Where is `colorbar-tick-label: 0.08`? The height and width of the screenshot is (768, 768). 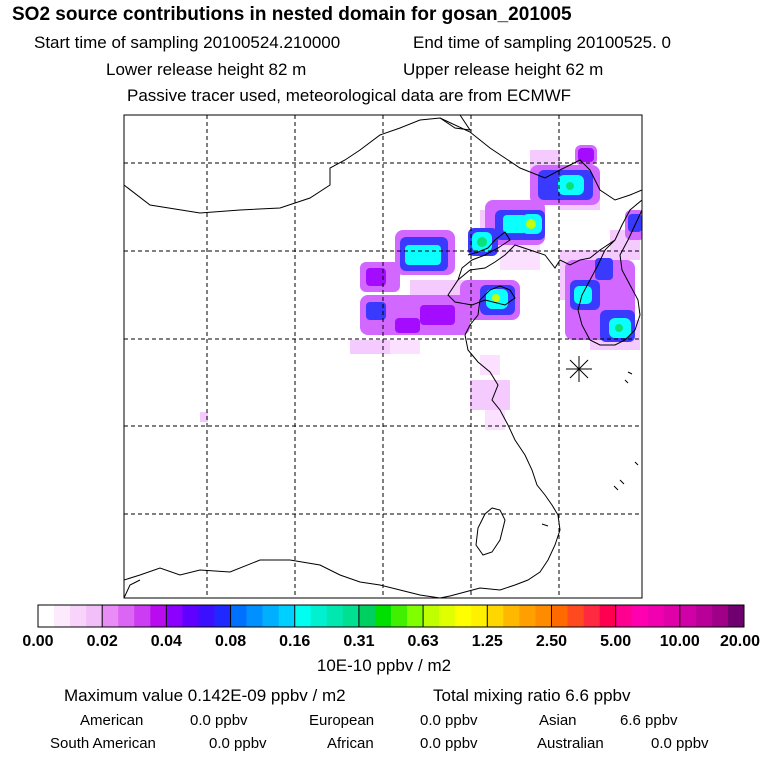 colorbar-tick-label: 0.08 is located at coordinates (230, 641).